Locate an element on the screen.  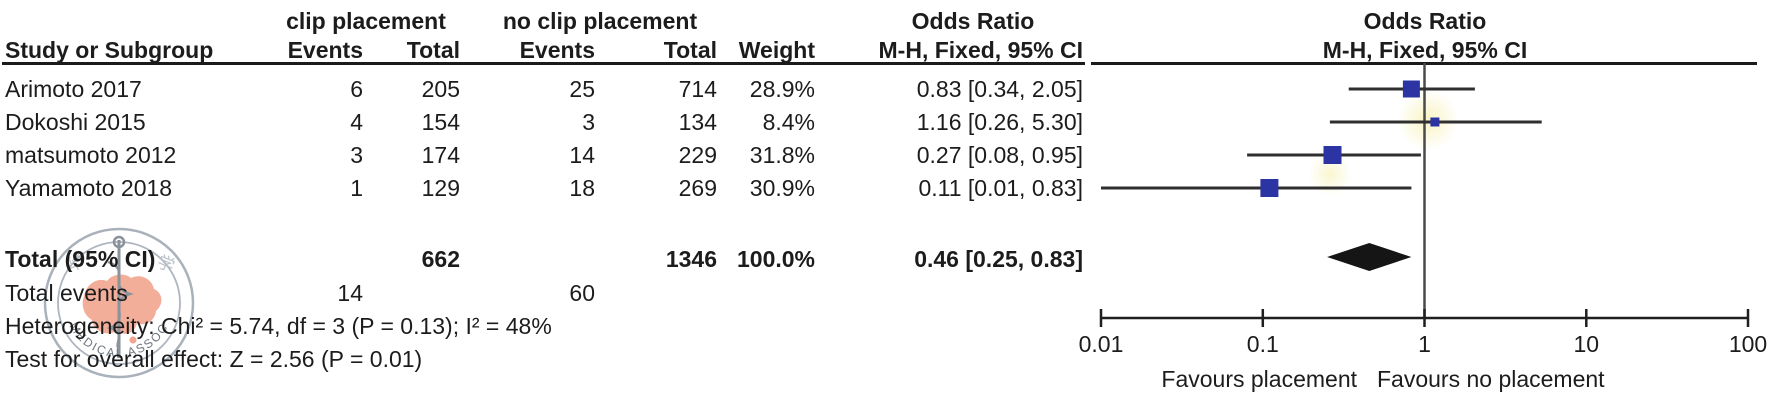
group2-header: no clip placement is located at coordinates (600, 21).